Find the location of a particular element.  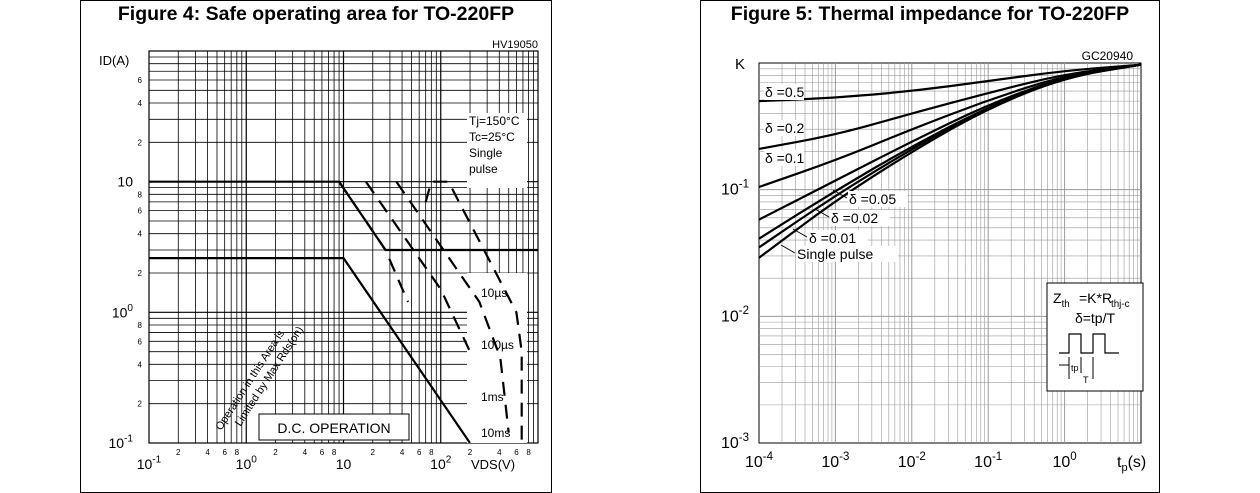

thermal-y-axis-label: K is located at coordinates (740, 64).